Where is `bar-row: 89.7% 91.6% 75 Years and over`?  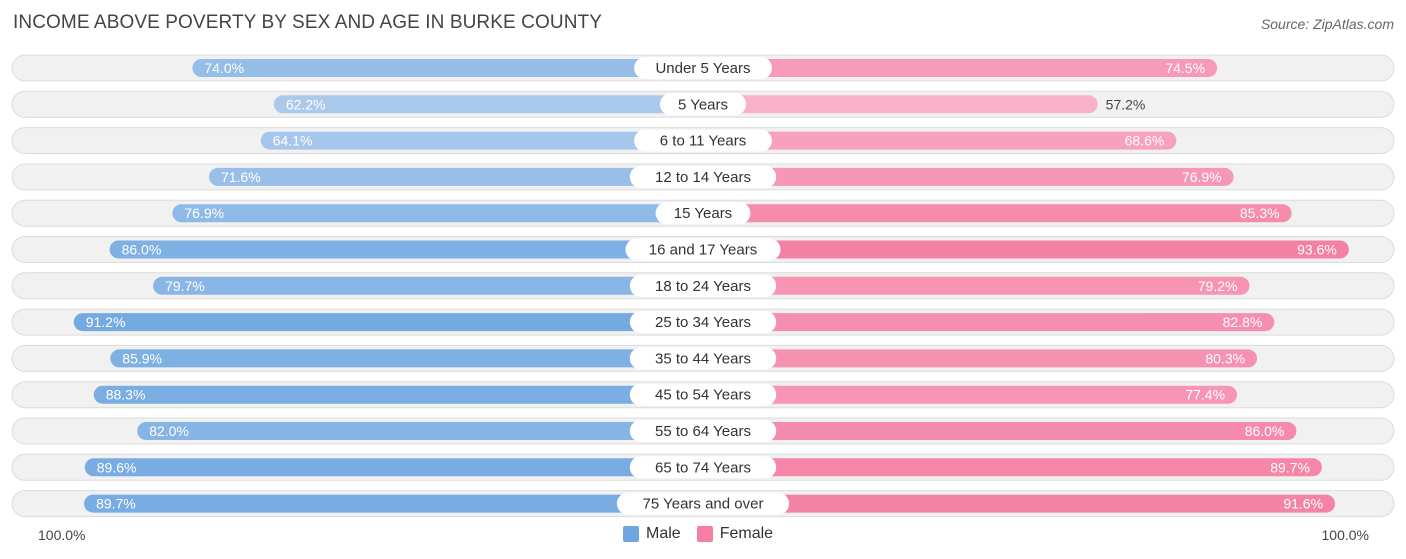
bar-row: 89.7% 91.6% 75 Years and over is located at coordinates (703, 504).